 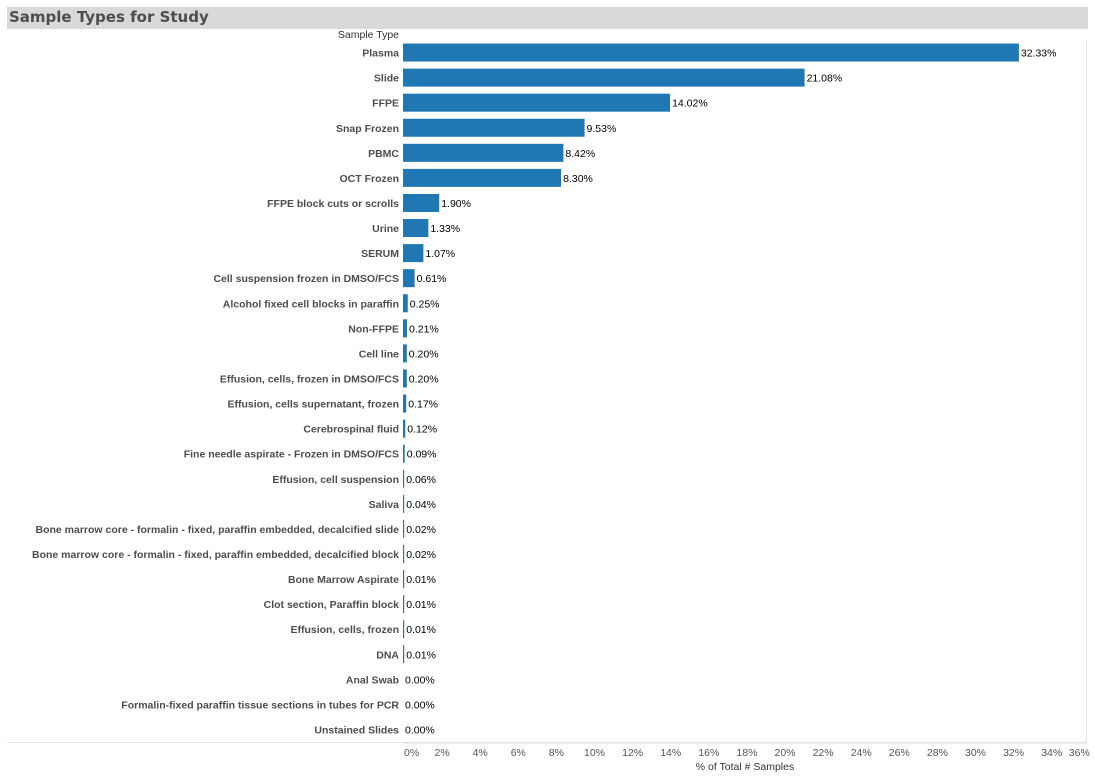 What do you see at coordinates (384, 505) in the screenshot?
I see `category-label: Saliva` at bounding box center [384, 505].